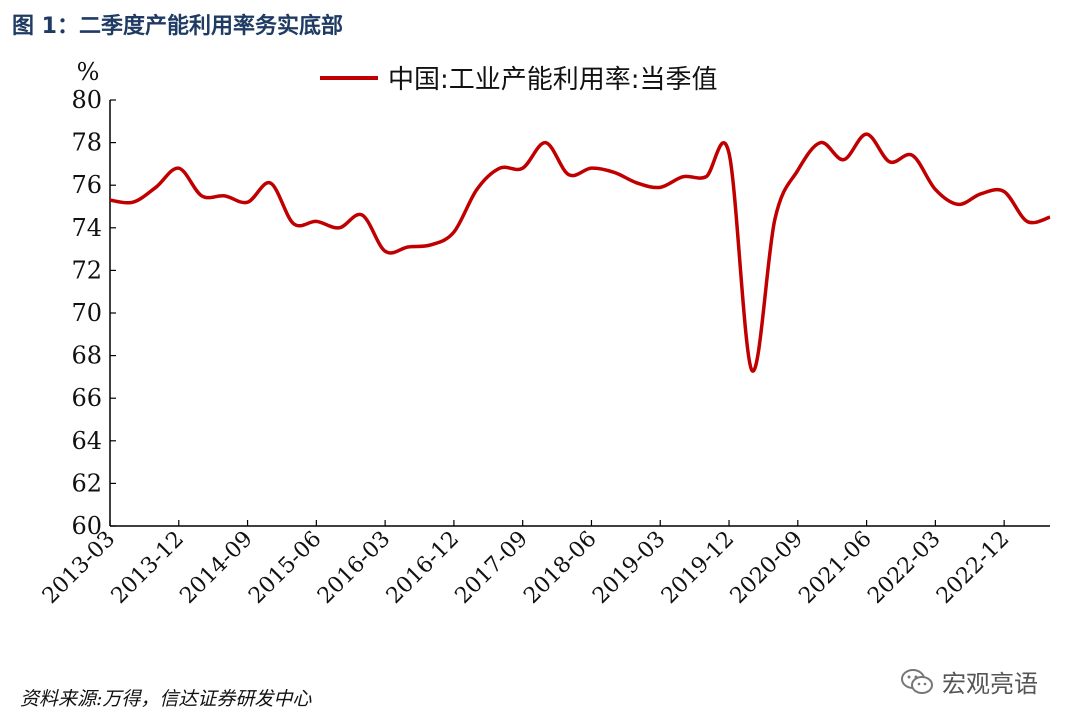 The image size is (1080, 727). What do you see at coordinates (216, 568) in the screenshot?
I see `x-tick-label: 2014-09` at bounding box center [216, 568].